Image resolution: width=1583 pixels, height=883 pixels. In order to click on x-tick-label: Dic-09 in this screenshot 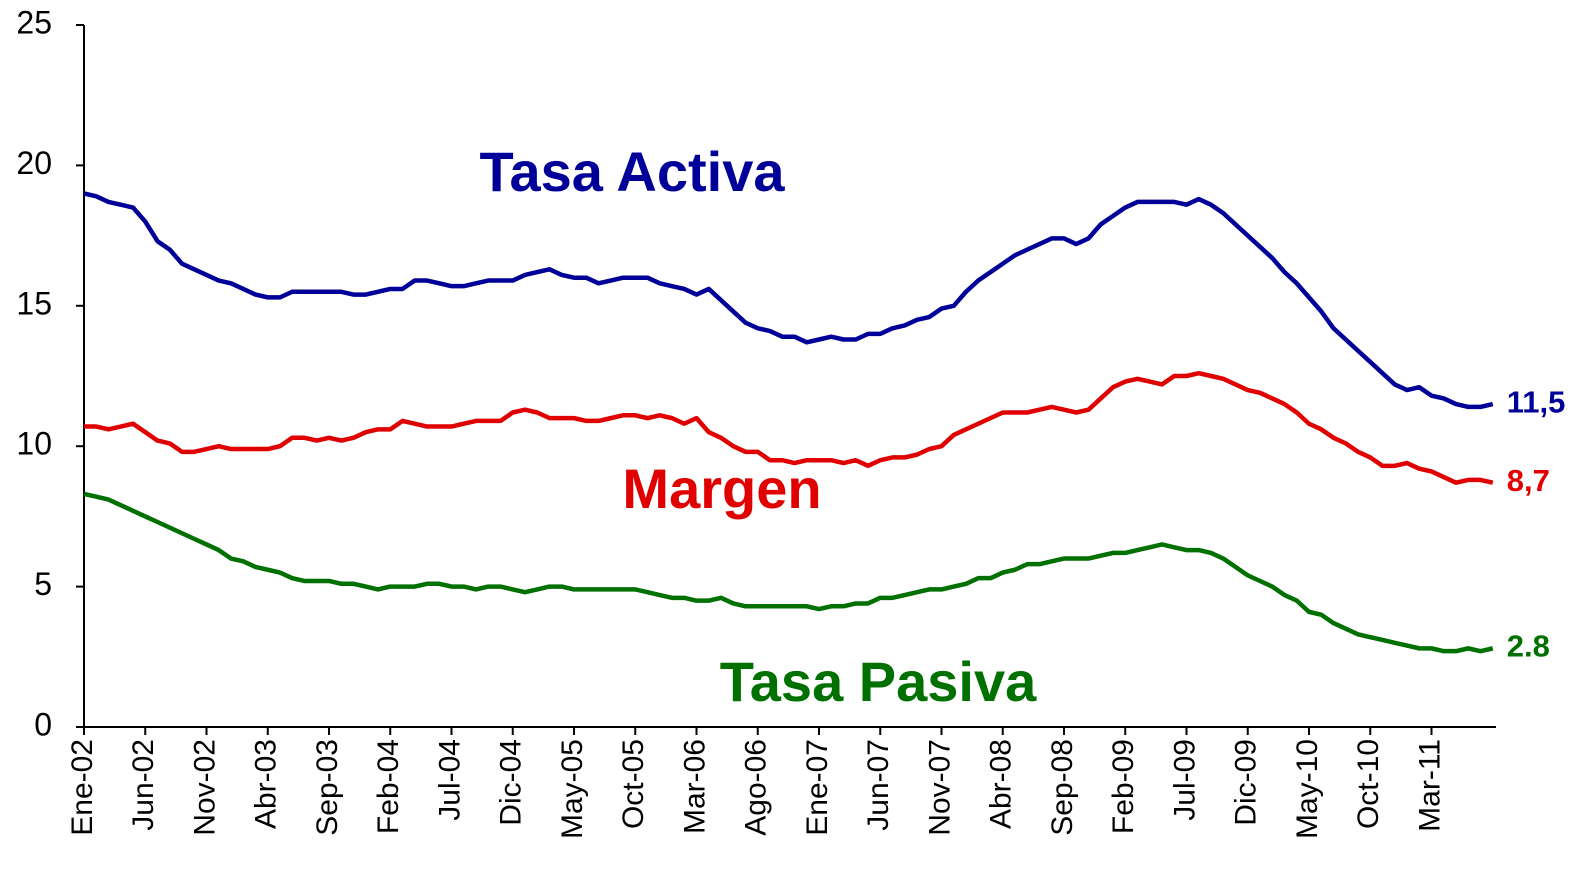, I will do `click(1246, 782)`.